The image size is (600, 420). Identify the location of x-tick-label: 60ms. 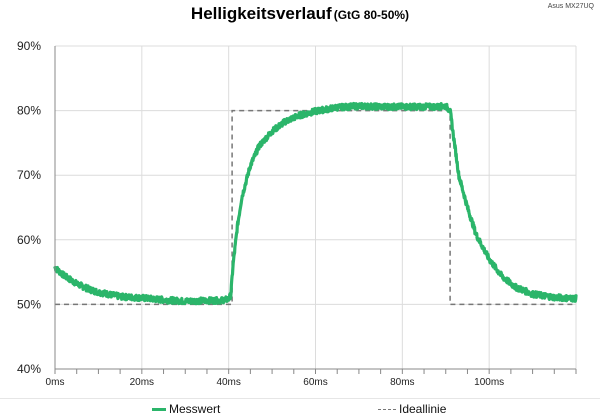
(315, 382).